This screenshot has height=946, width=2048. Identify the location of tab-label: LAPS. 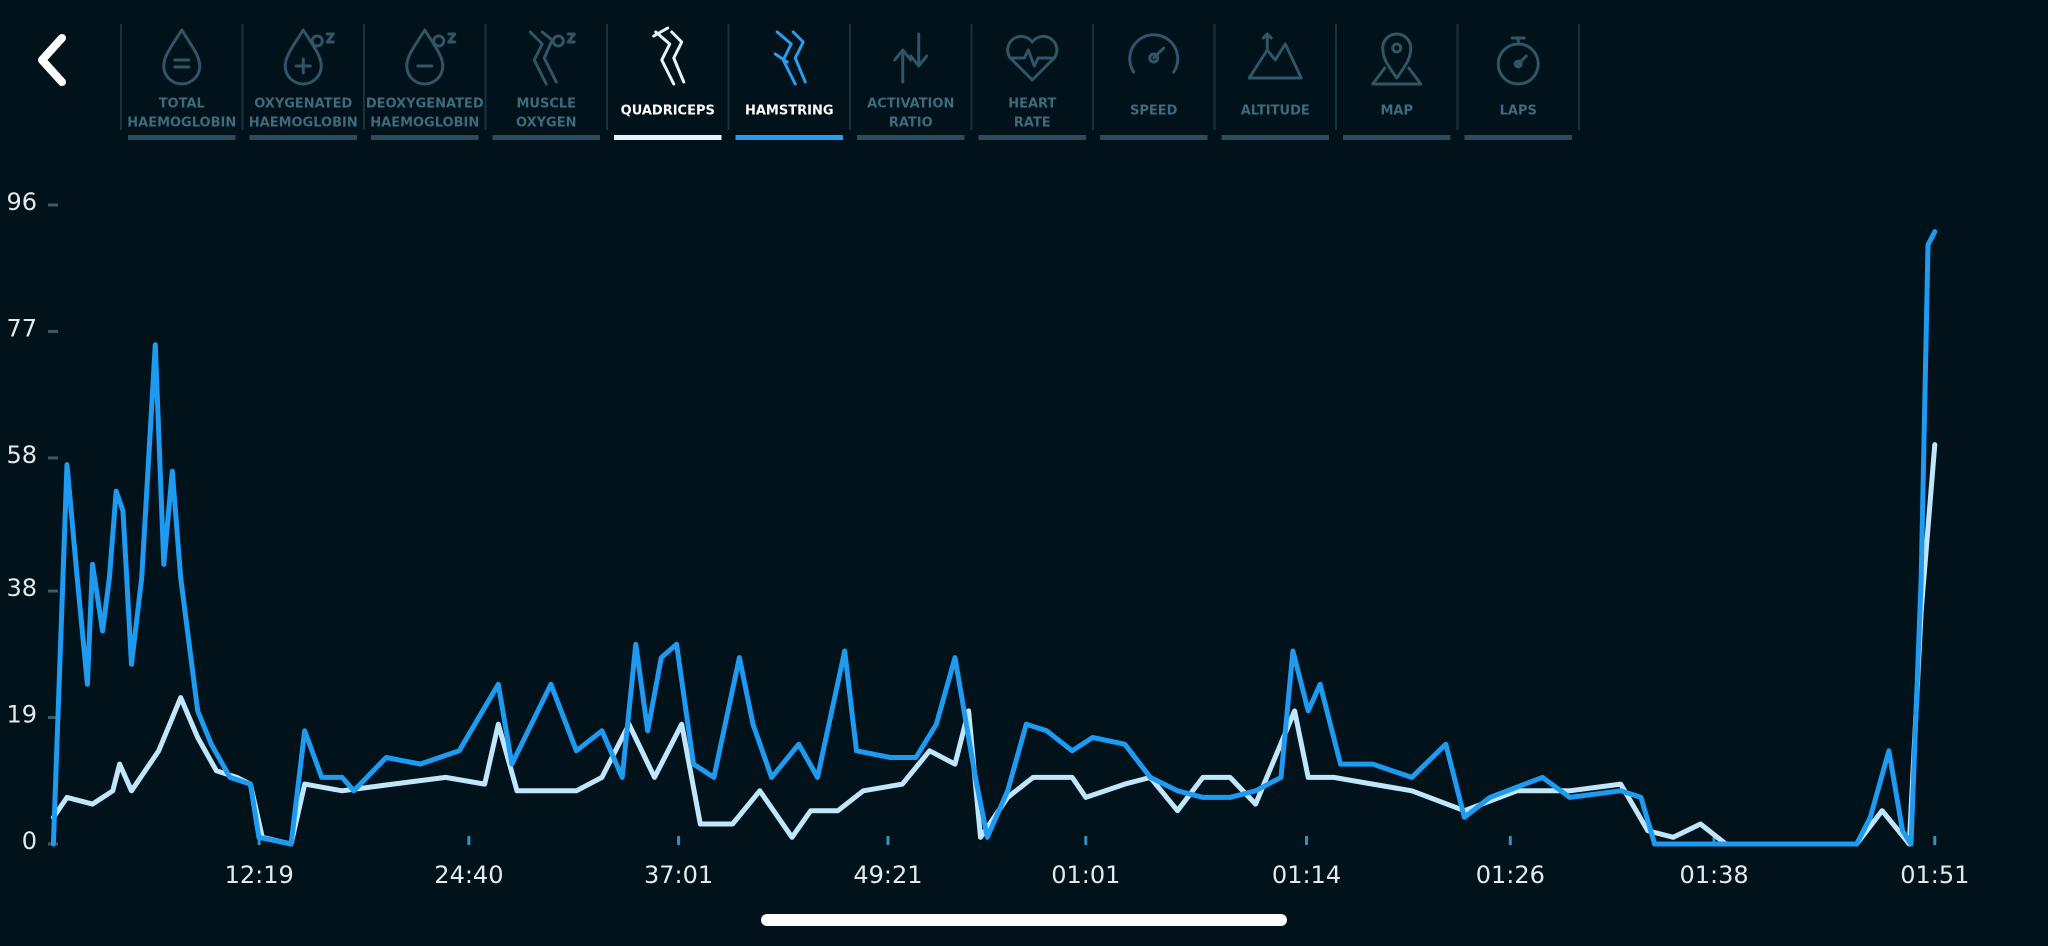
(1518, 111).